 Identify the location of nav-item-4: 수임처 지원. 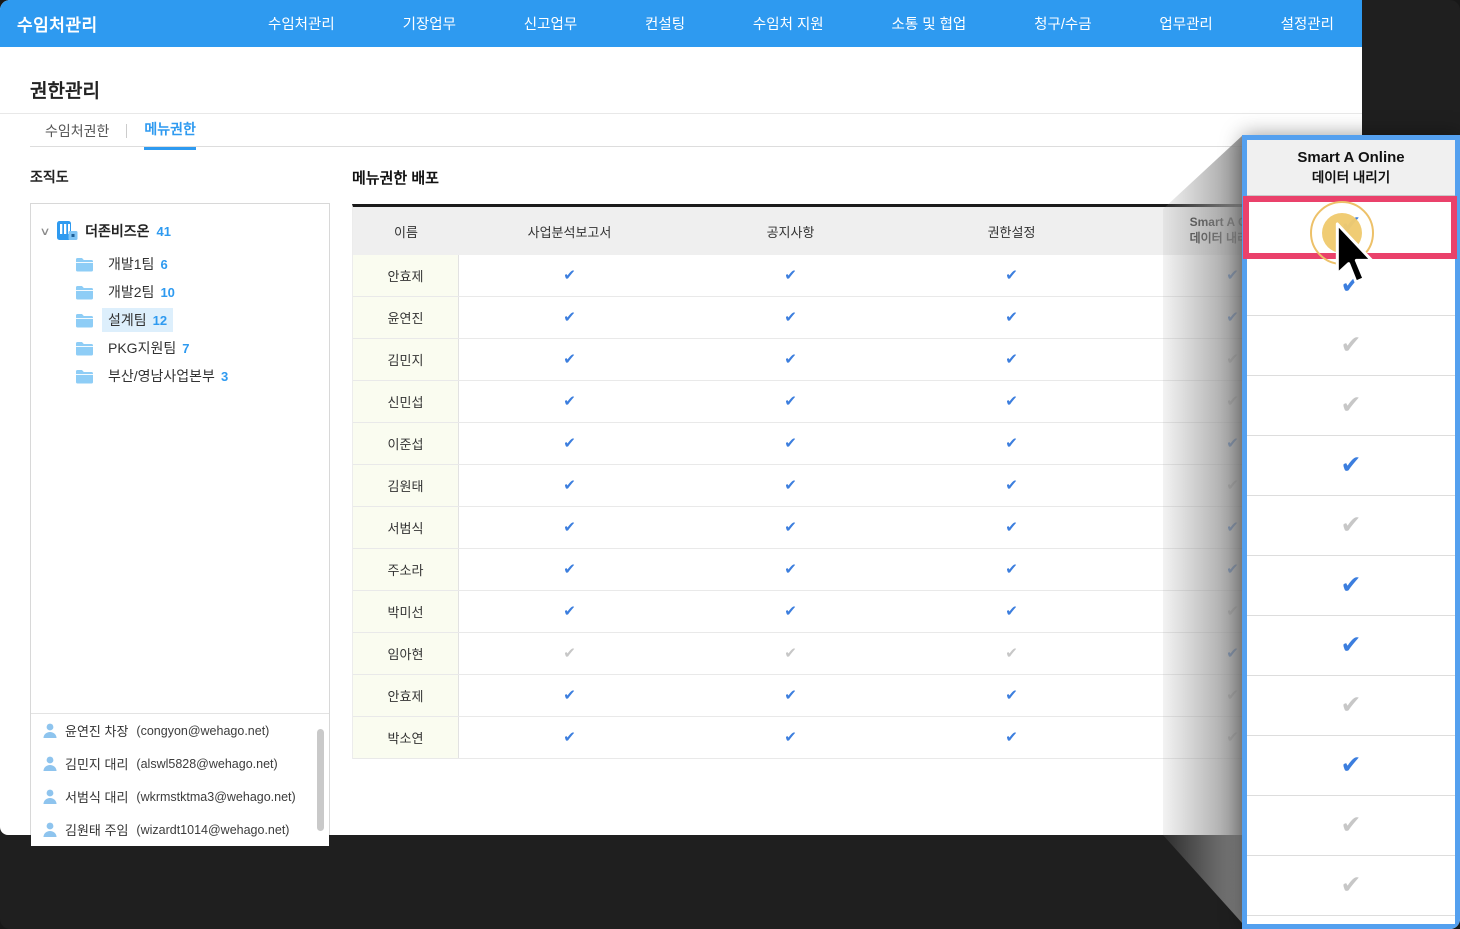
(788, 25).